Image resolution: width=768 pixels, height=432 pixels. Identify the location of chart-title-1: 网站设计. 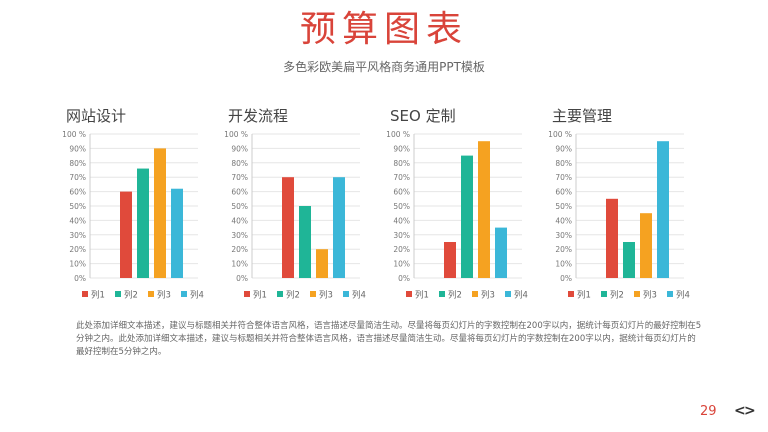
(96, 116).